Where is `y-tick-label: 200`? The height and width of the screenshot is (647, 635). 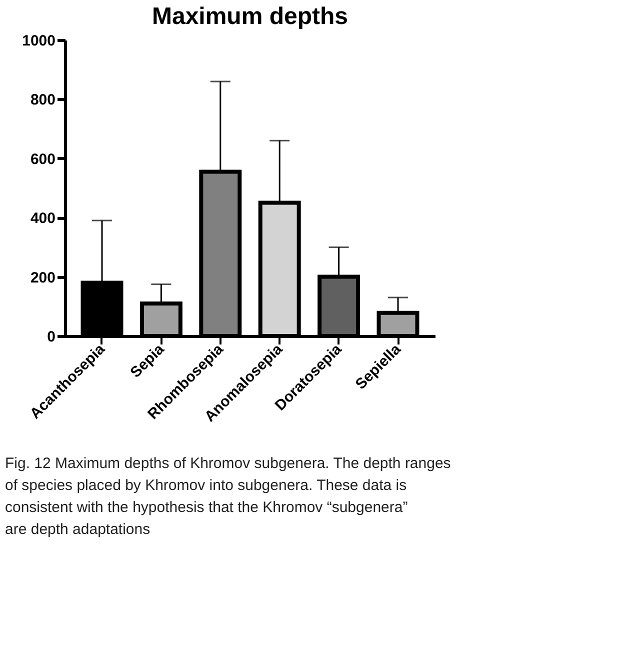 y-tick-label: 200 is located at coordinates (43, 277).